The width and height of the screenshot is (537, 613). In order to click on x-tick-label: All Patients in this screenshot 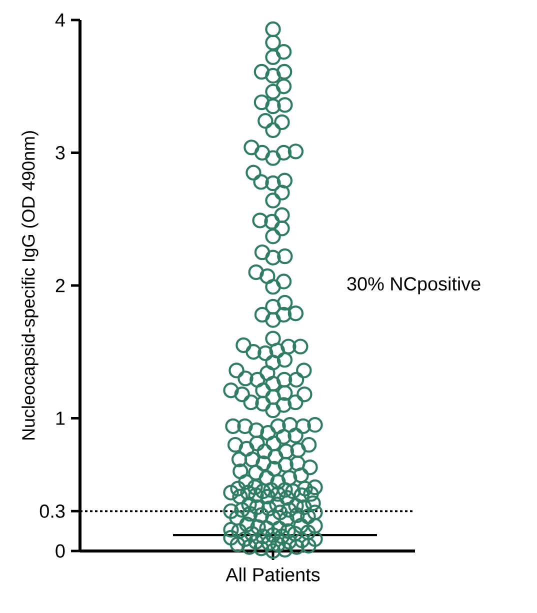, I will do `click(273, 575)`.